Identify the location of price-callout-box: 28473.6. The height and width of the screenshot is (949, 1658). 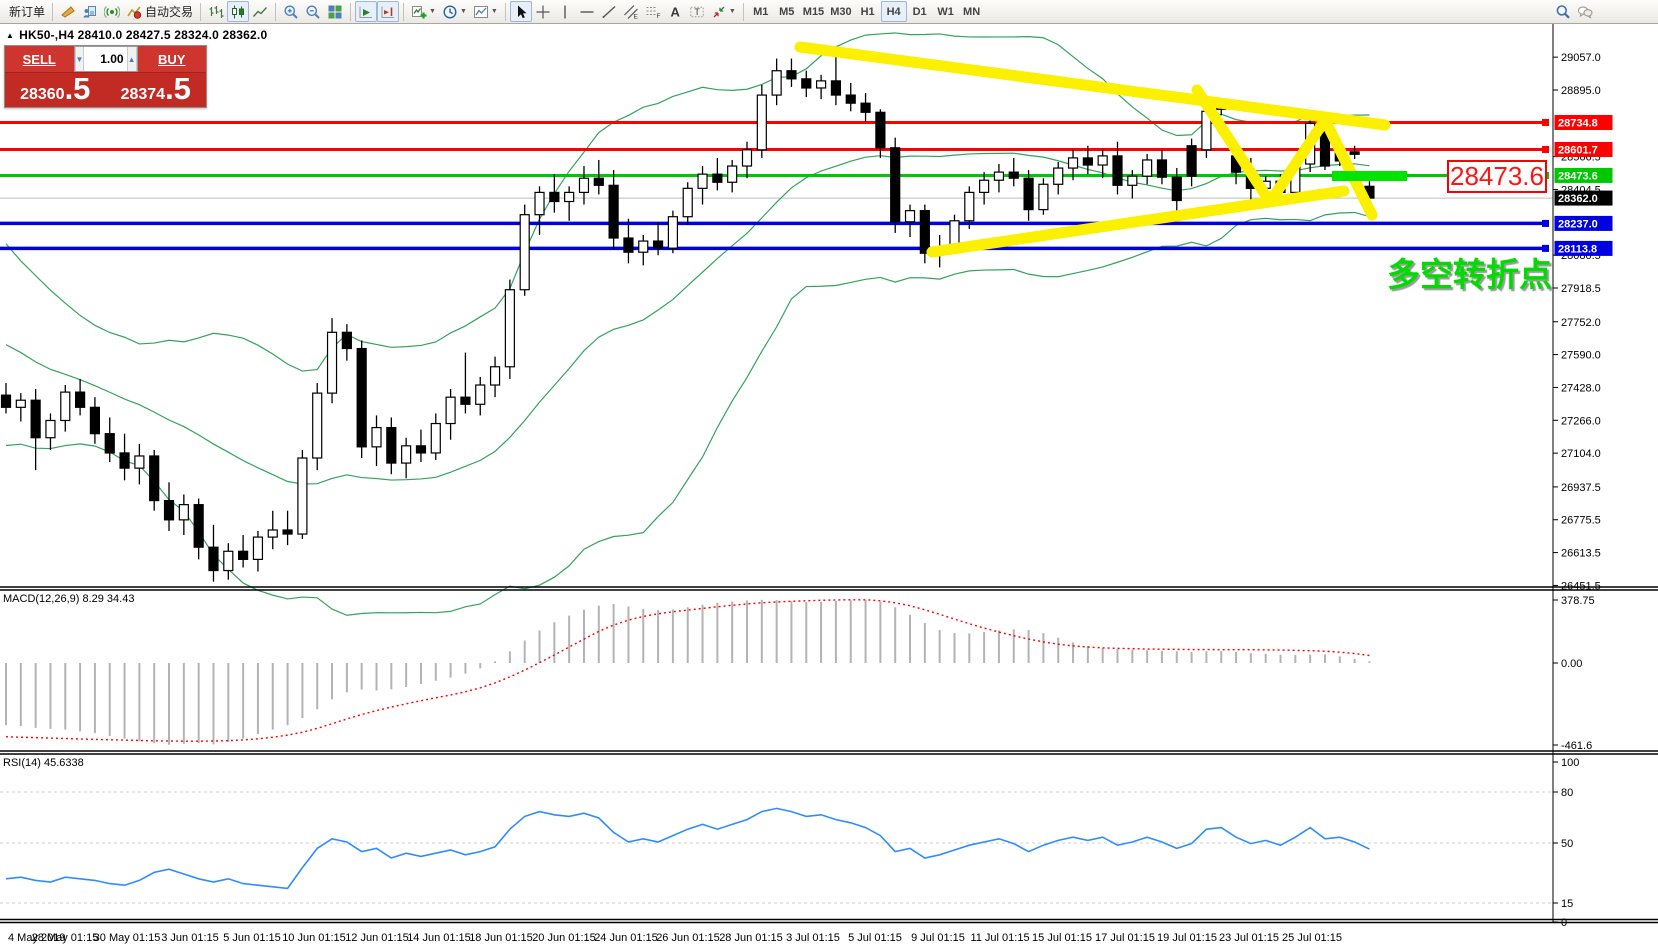
(1497, 176).